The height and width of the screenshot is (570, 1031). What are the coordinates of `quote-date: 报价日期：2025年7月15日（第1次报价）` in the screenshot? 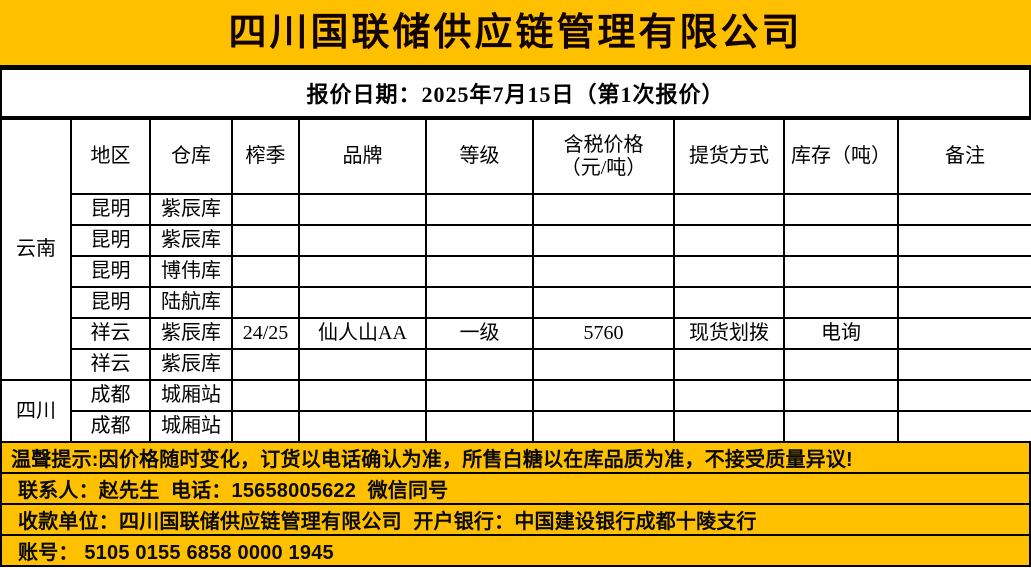 It's located at (515, 94).